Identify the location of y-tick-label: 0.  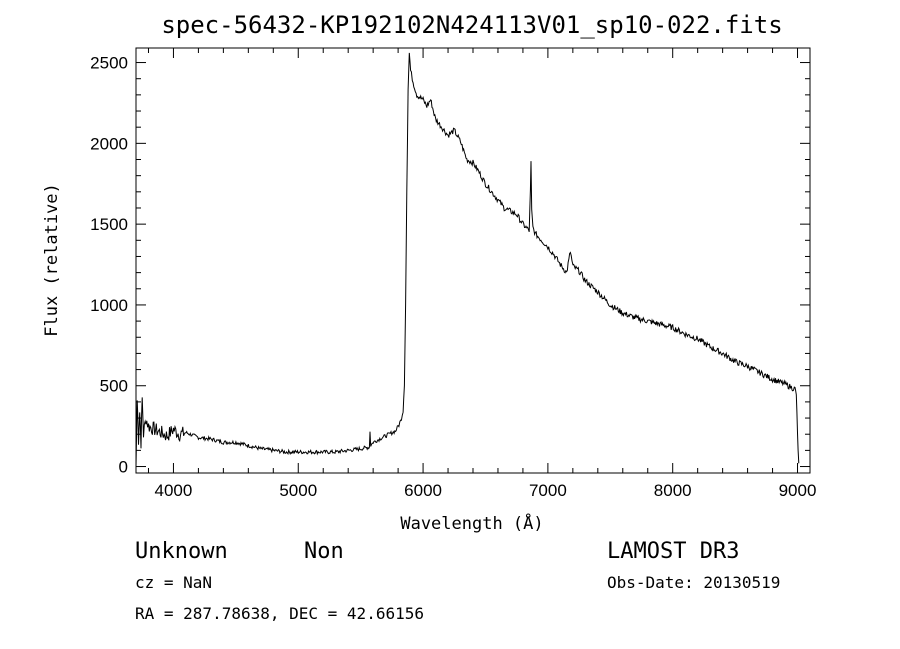
(123, 467).